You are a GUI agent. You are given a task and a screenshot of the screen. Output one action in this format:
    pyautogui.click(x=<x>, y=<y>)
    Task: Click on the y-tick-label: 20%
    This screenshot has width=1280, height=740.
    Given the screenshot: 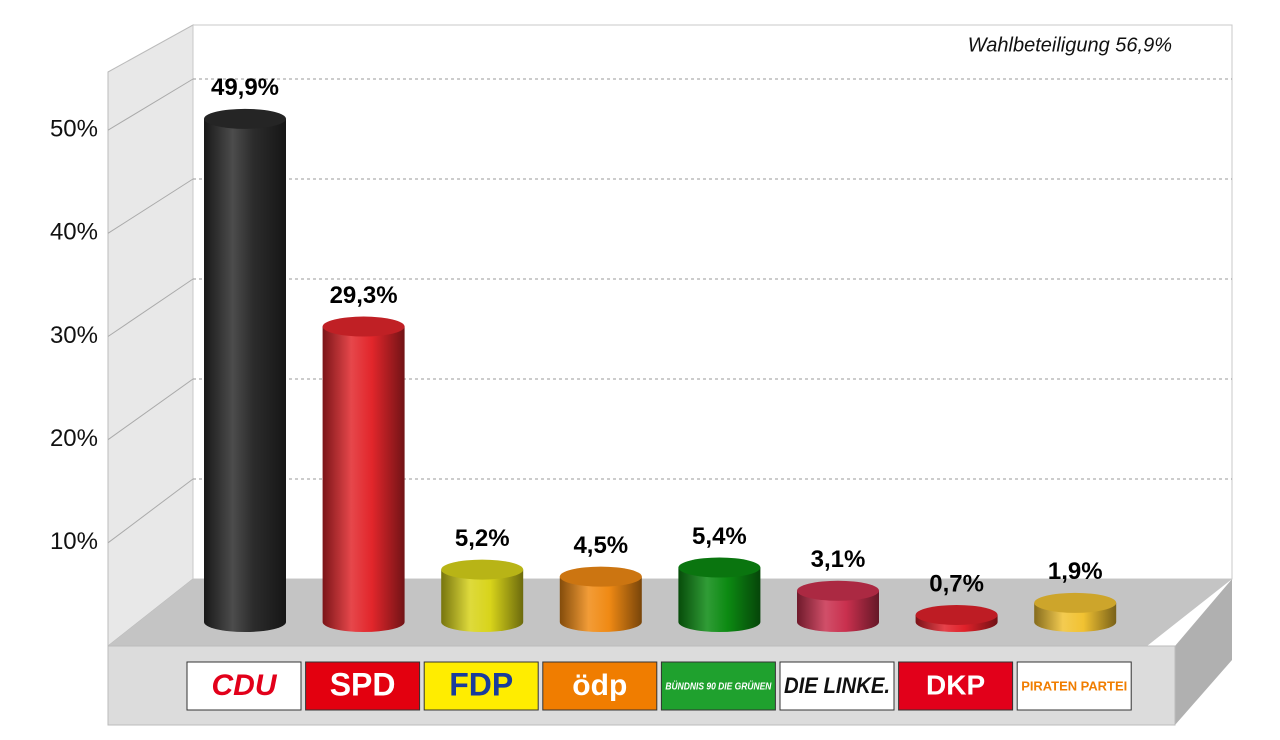 What is the action you would take?
    pyautogui.click(x=74, y=438)
    